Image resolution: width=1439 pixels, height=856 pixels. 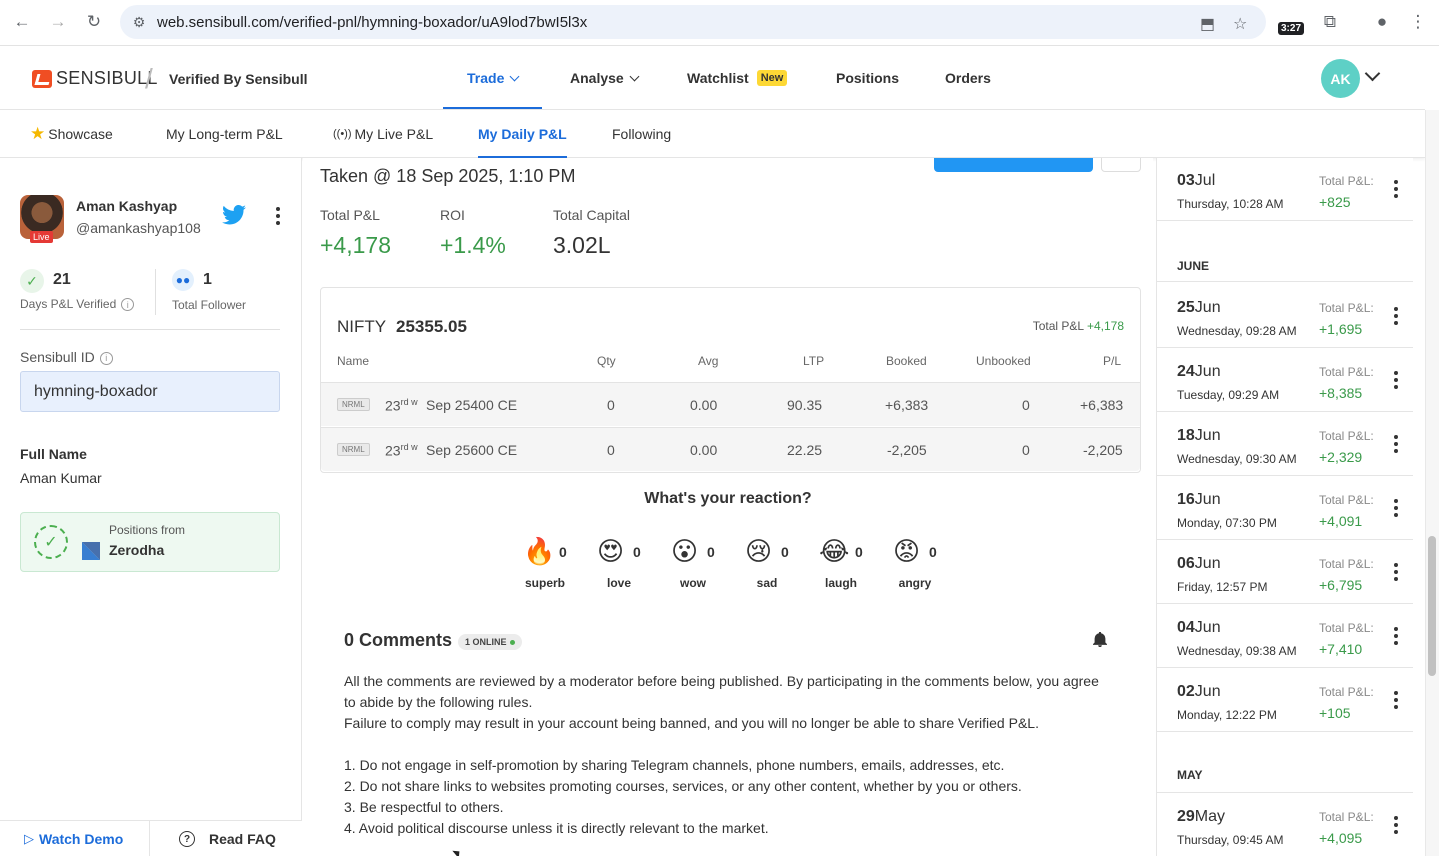 I want to click on total-capital-value: 3.02L, so click(x=582, y=245).